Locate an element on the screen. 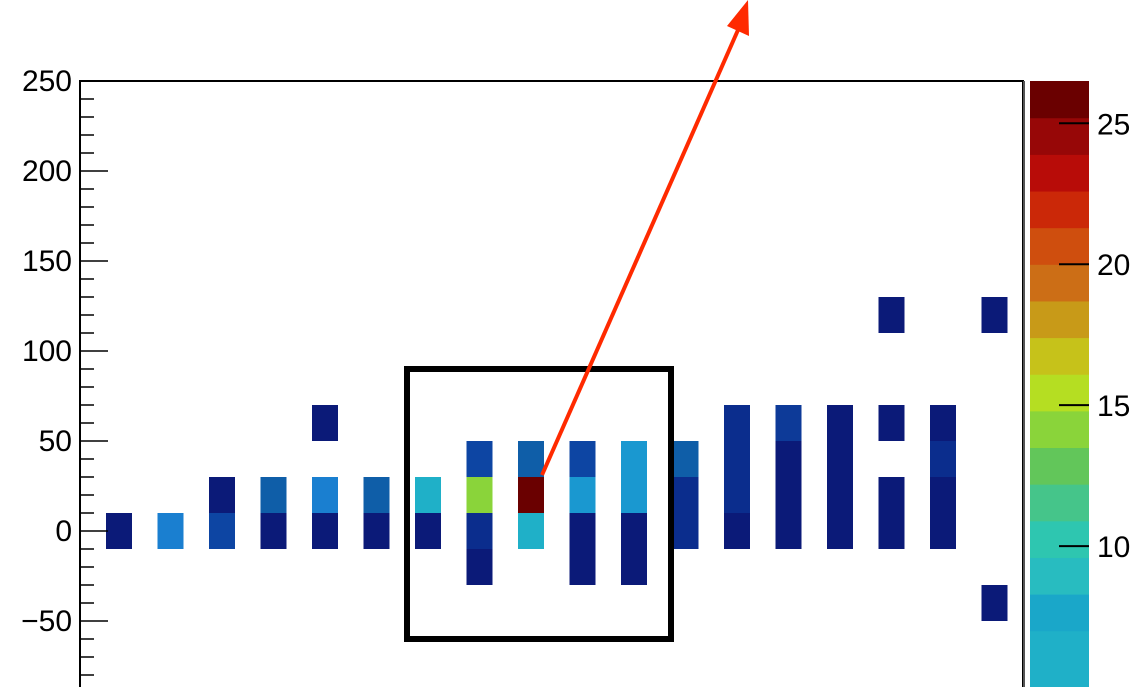 This screenshot has height=687, width=1143. y-tick-label: 100 is located at coordinates (47, 351).